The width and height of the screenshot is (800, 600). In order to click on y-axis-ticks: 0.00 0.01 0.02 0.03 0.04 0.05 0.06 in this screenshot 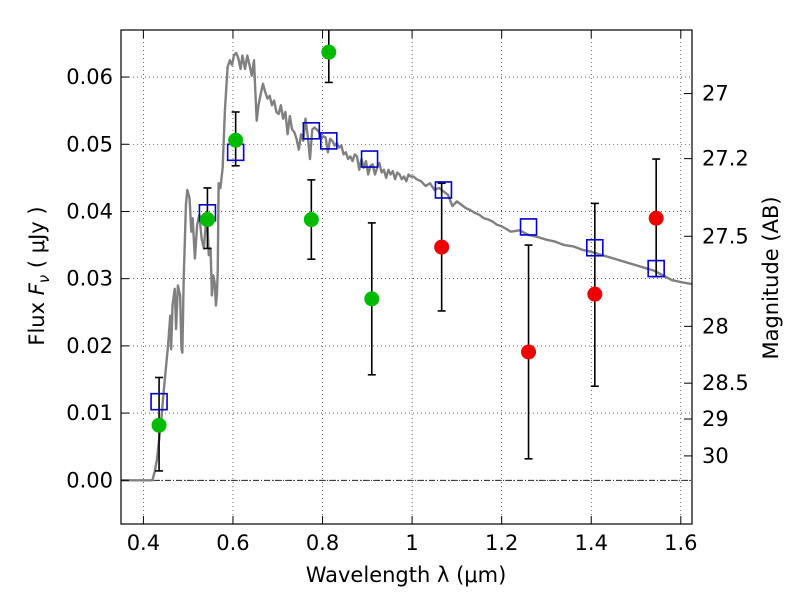, I will do `click(97, 278)`.